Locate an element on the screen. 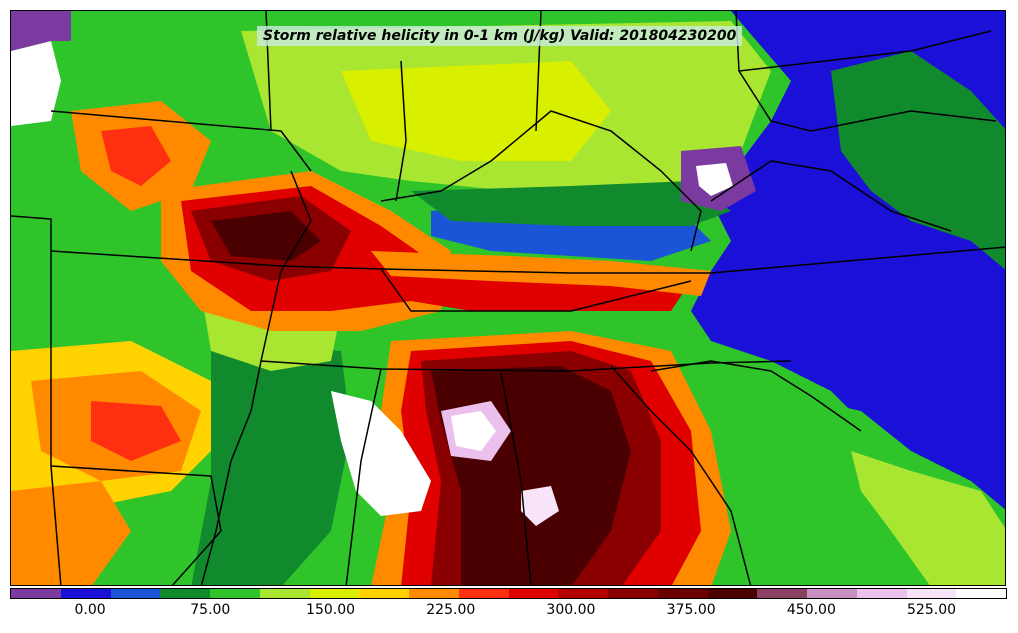 Image resolution: width=1018 pixels, height=633 pixels. boundary-sc-nc is located at coordinates (756, 396).